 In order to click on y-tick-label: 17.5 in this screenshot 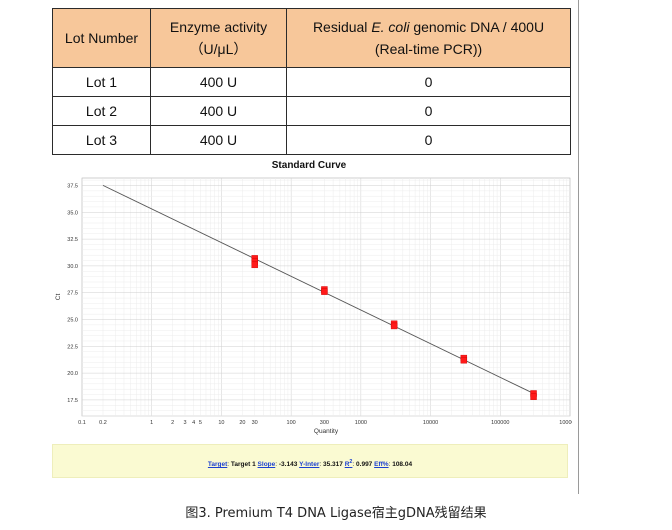, I will do `click(72, 401)`.